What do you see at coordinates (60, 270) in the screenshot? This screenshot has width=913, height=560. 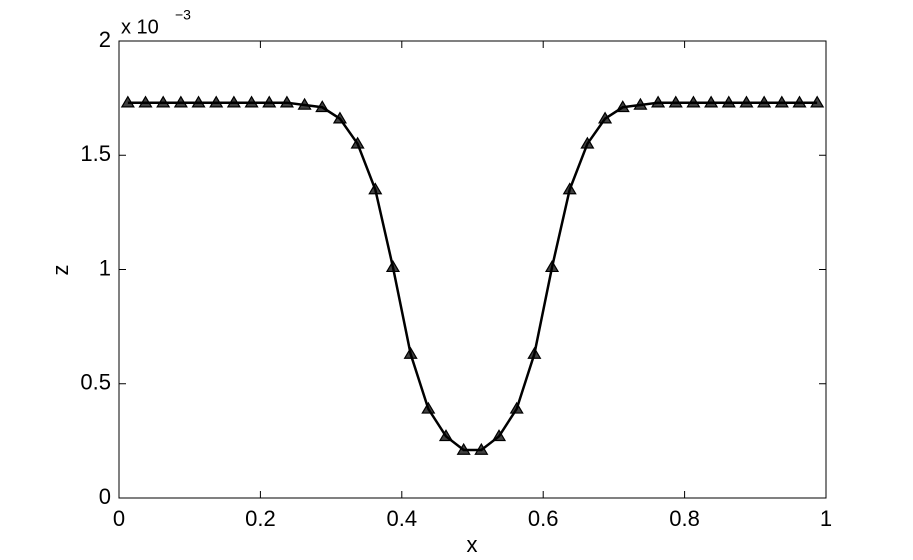 I see `y-axis-label: z` at bounding box center [60, 270].